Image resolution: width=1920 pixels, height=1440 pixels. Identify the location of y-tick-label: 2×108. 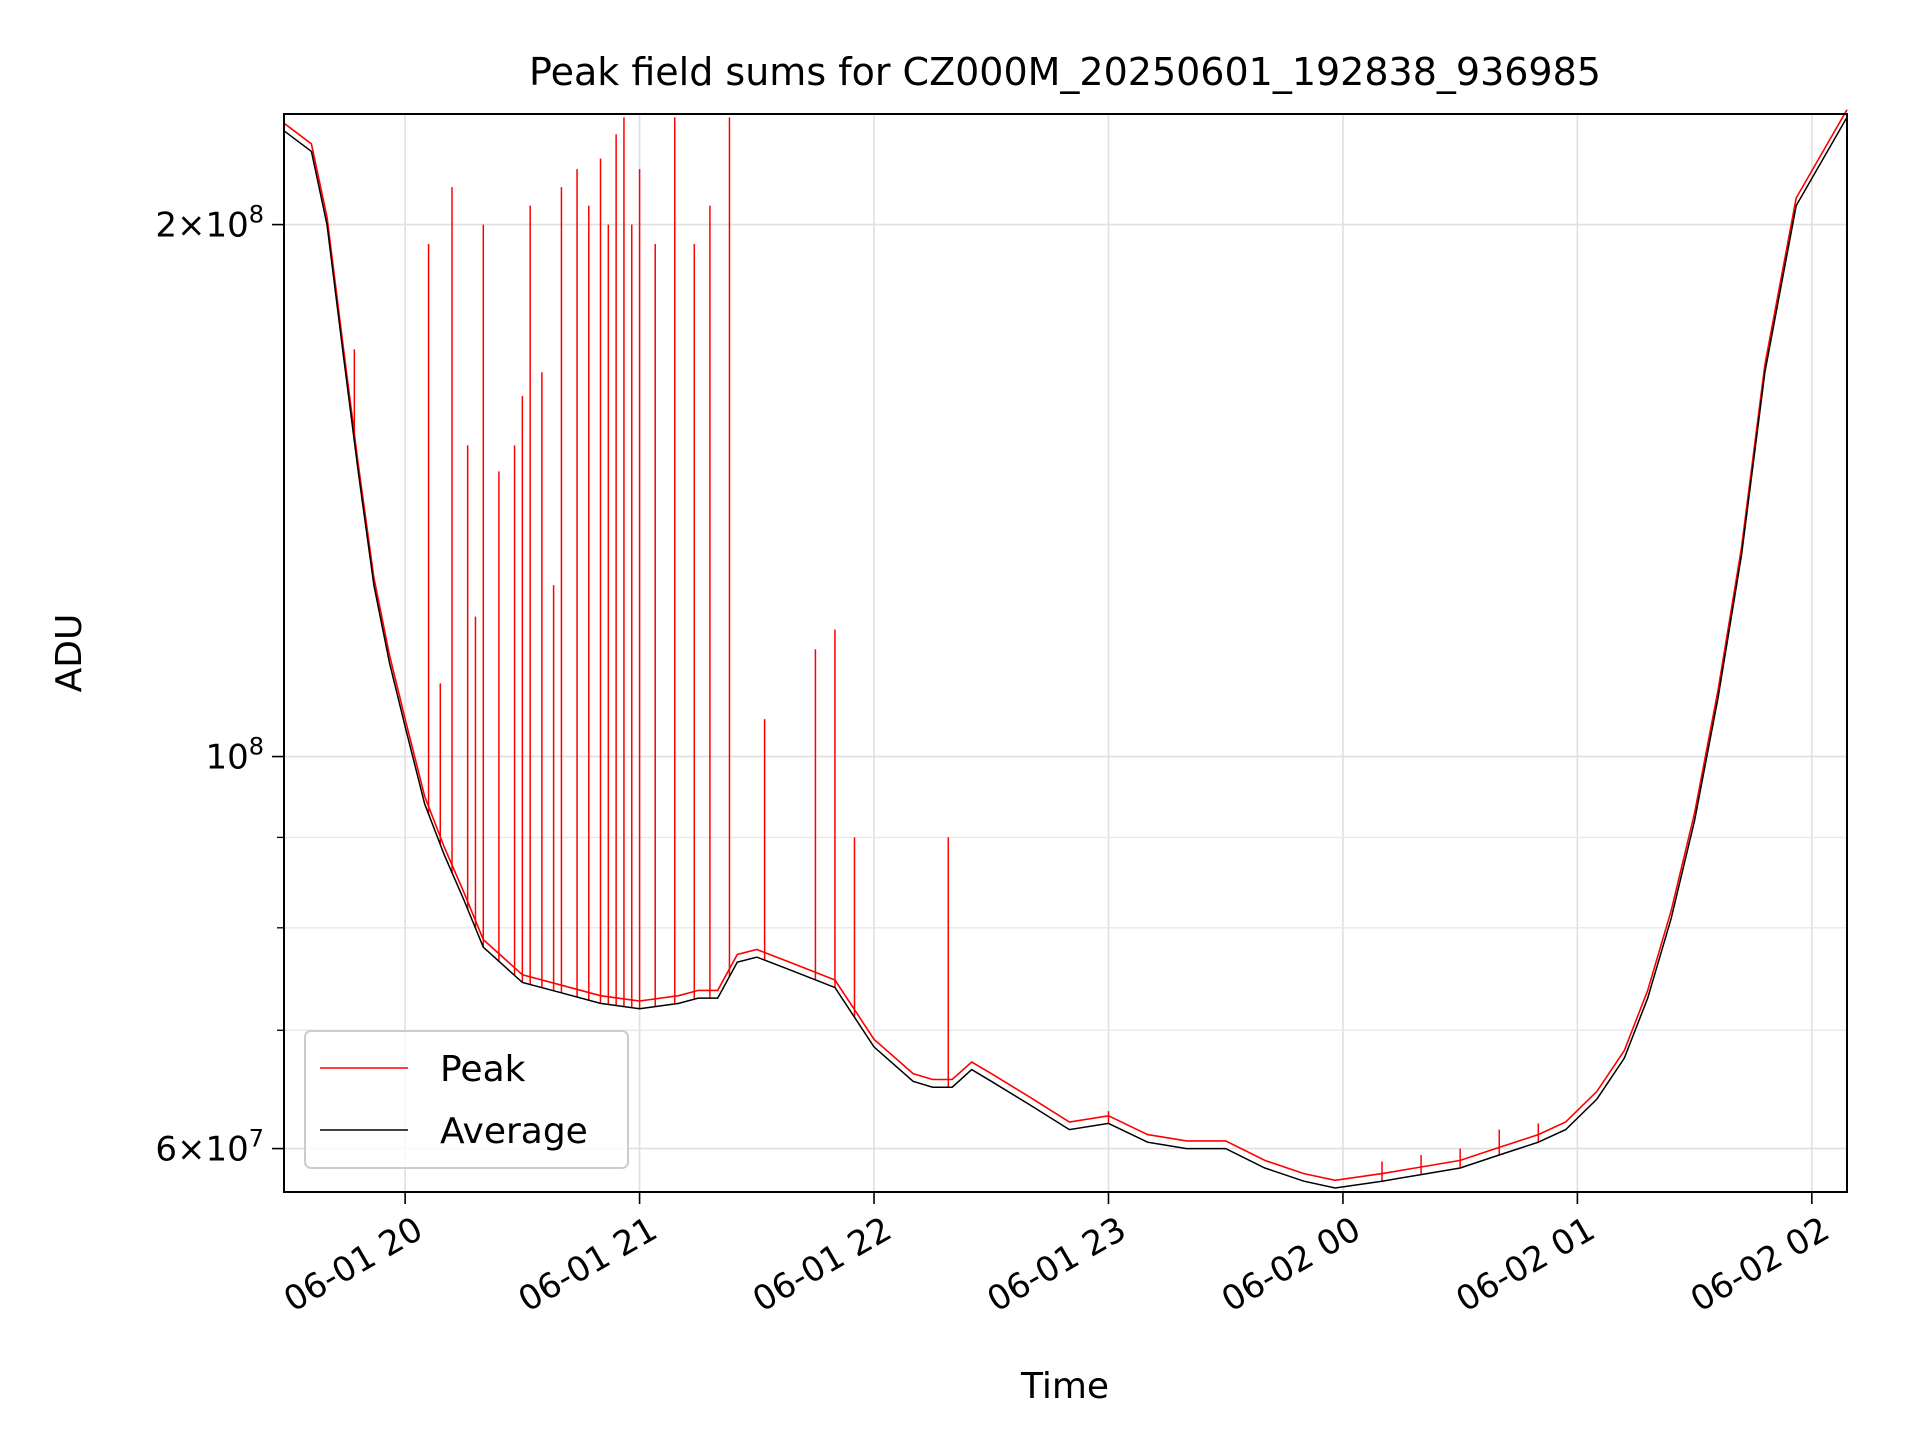
(209, 223).